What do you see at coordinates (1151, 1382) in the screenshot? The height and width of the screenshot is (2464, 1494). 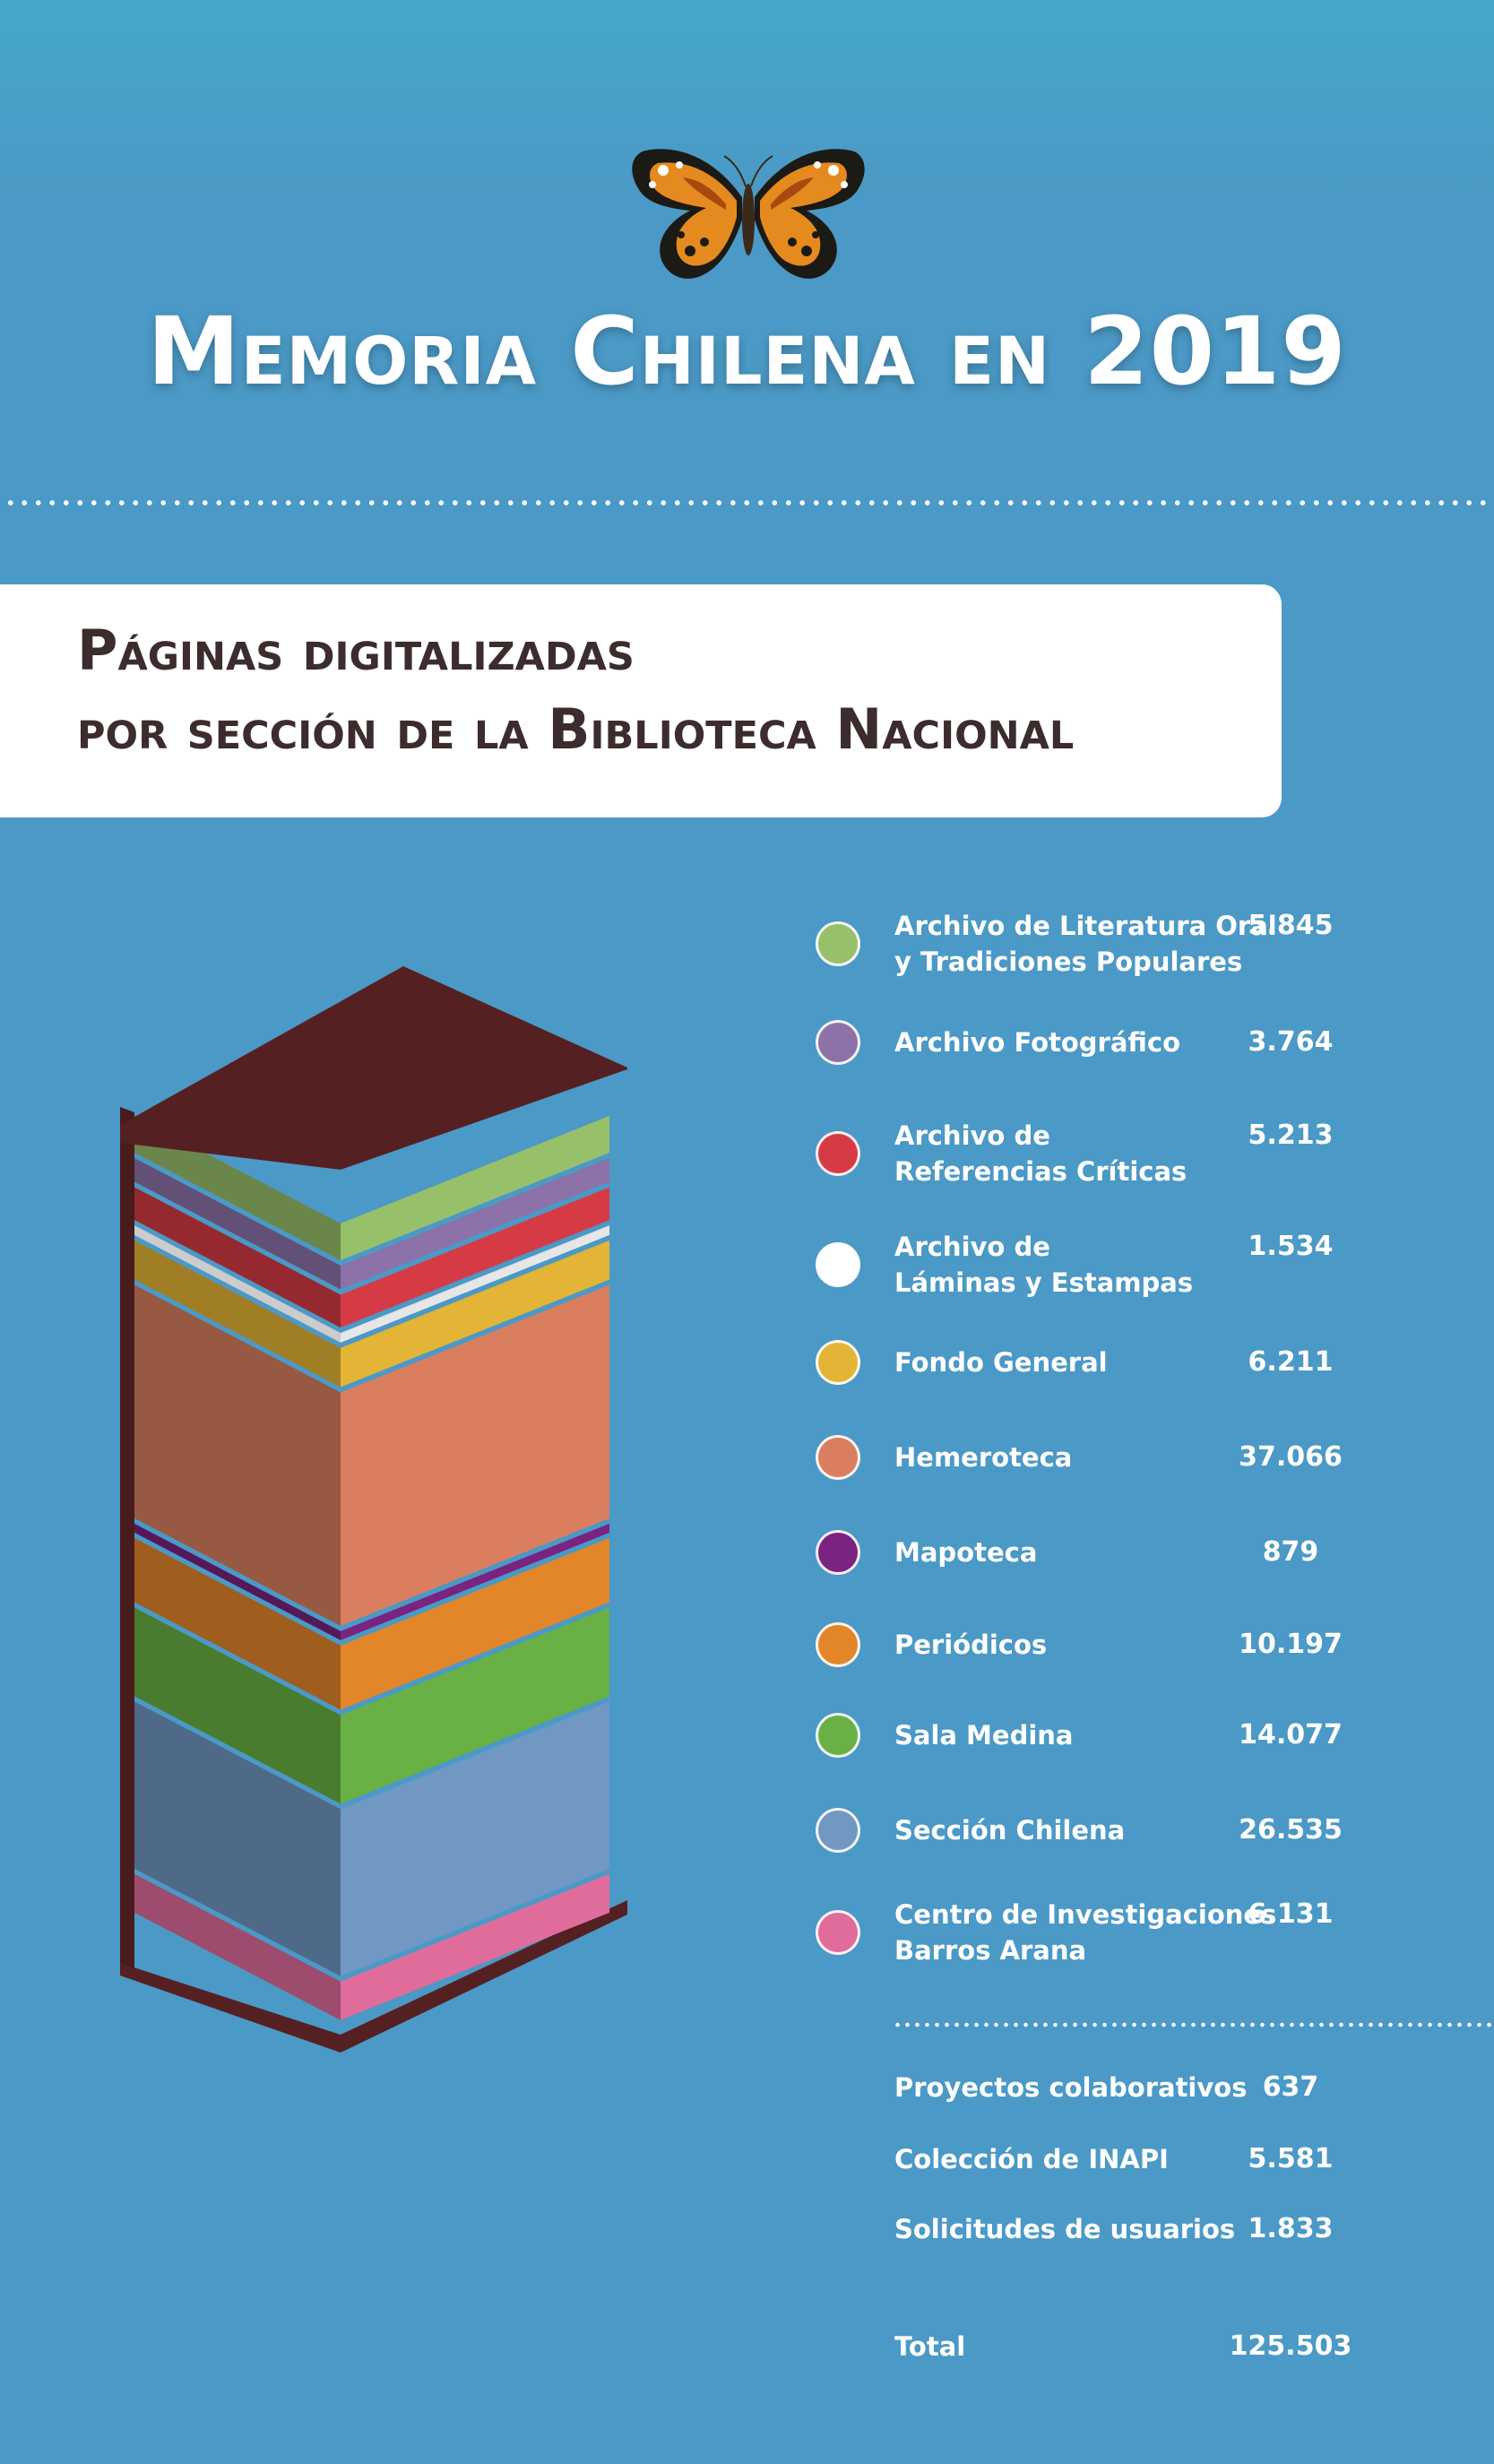 I see `legend-item: Fondo General 6.211` at bounding box center [1151, 1382].